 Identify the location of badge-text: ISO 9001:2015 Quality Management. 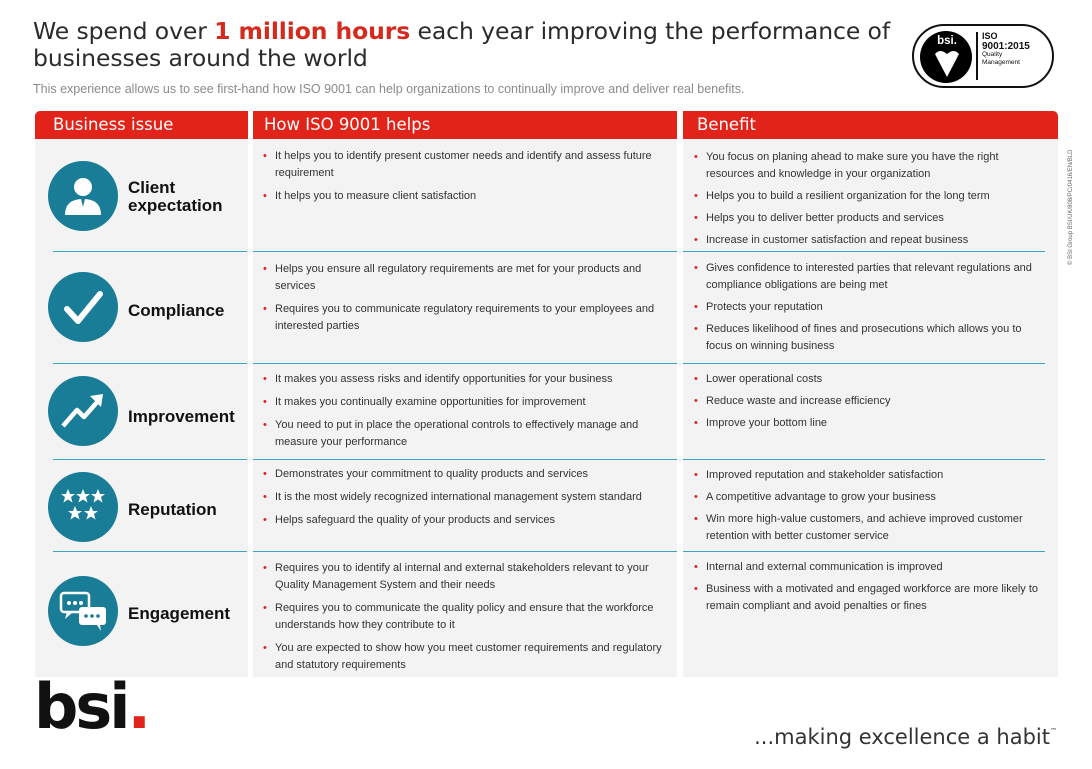
(1006, 49).